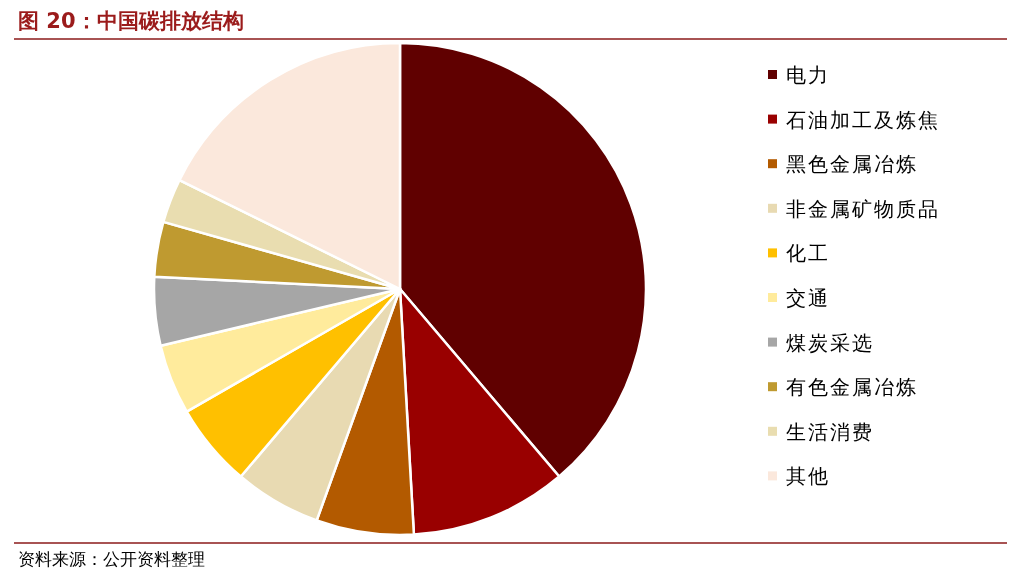  What do you see at coordinates (830, 431) in the screenshot?
I see `legend-label: 生活消费` at bounding box center [830, 431].